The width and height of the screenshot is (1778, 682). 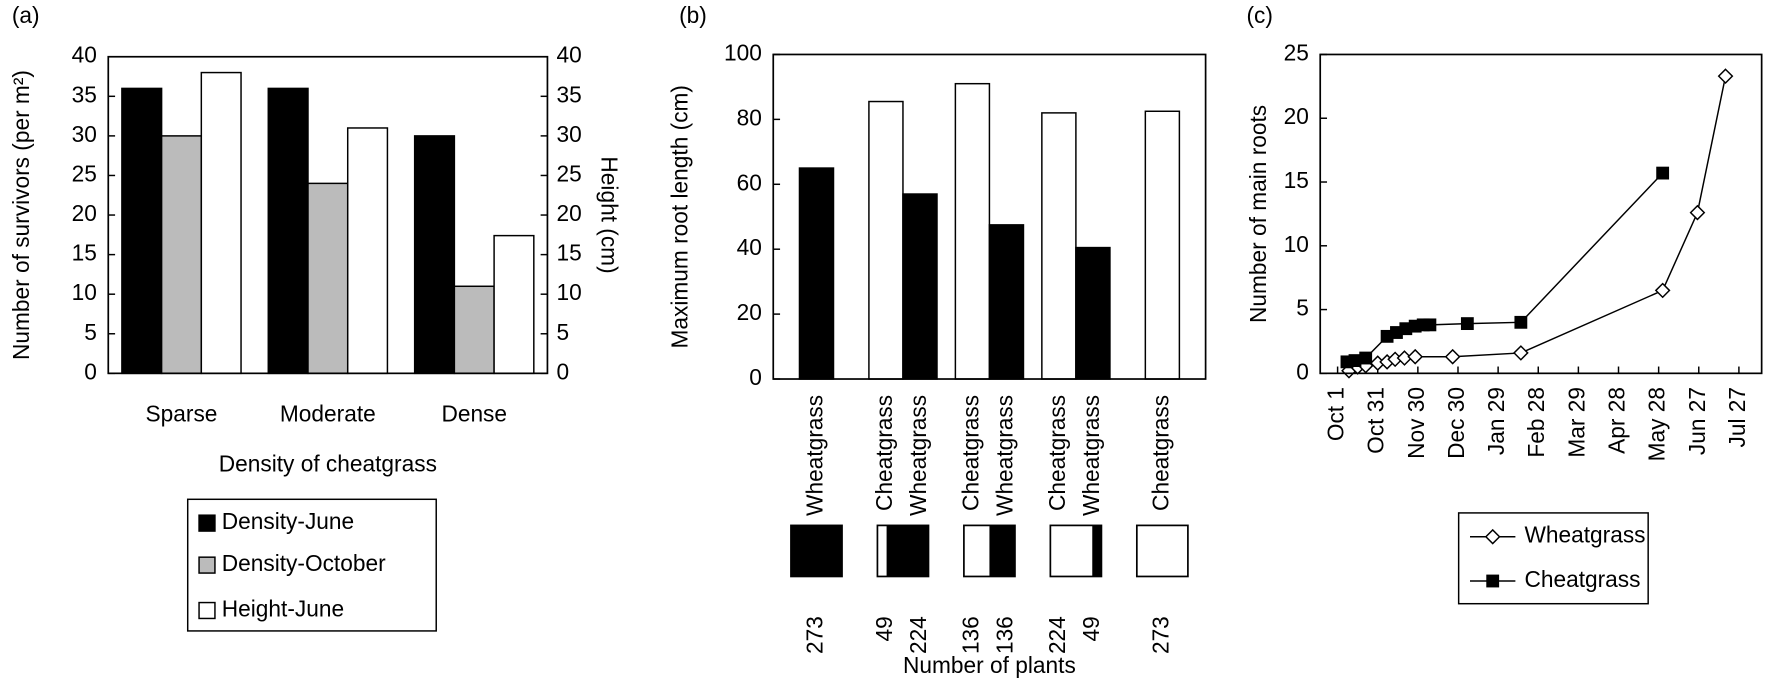 What do you see at coordinates (569, 292) in the screenshot?
I see `y2-tick-label: 10` at bounding box center [569, 292].